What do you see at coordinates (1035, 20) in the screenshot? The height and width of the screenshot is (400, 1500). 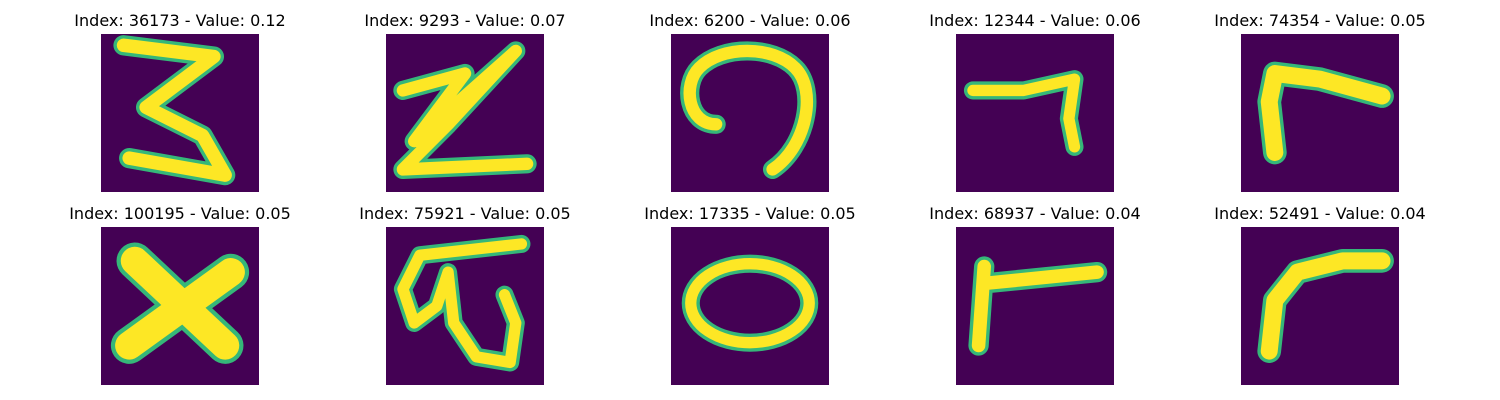 I see `panel-title: Index: 12344 - Value: 0.06` at bounding box center [1035, 20].